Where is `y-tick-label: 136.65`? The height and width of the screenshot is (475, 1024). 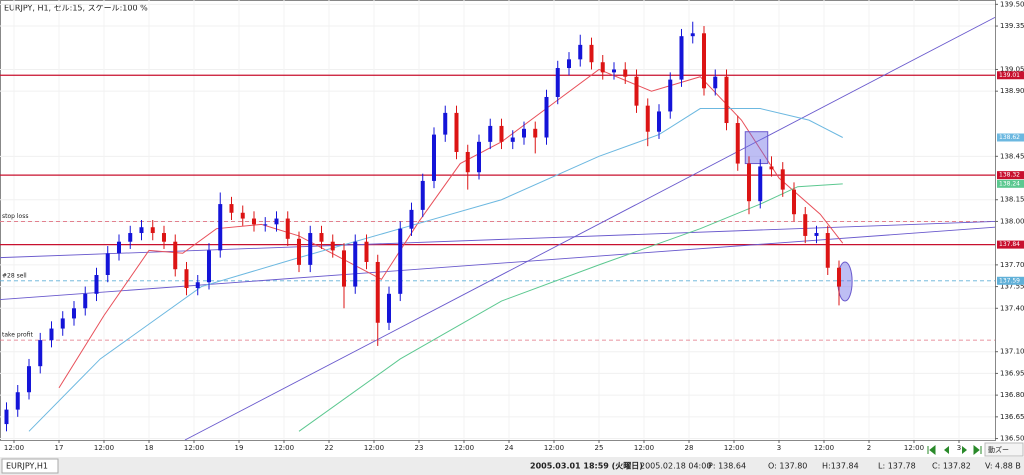
y-tick-label: 136.65 is located at coordinates (1012, 417).